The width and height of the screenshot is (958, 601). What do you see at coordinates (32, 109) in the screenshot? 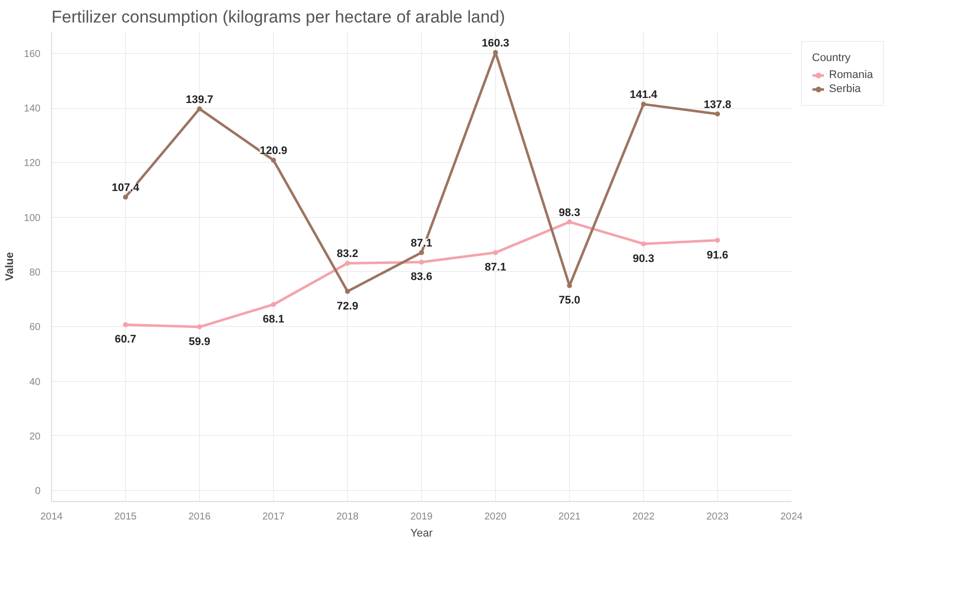
I see `y-tick-label: 140` at bounding box center [32, 109].